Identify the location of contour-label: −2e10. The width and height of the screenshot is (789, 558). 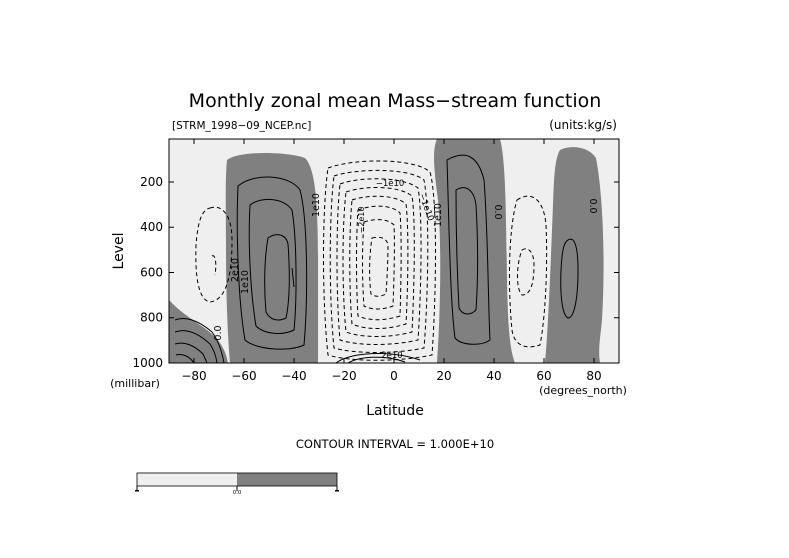
(361, 220).